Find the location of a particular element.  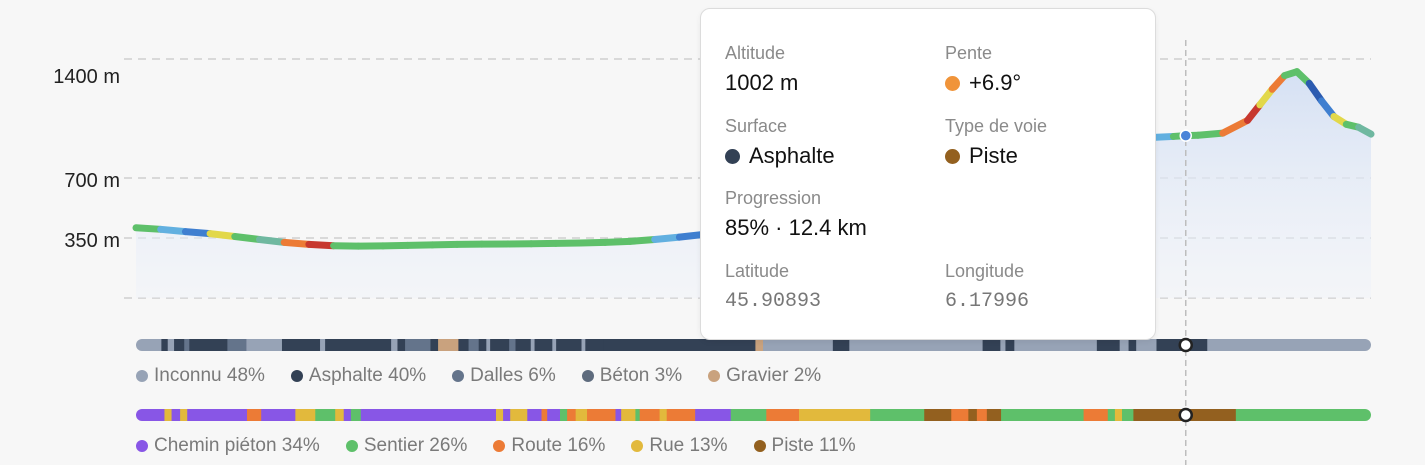

waytype-legend-swatch-icon is located at coordinates (351, 446).